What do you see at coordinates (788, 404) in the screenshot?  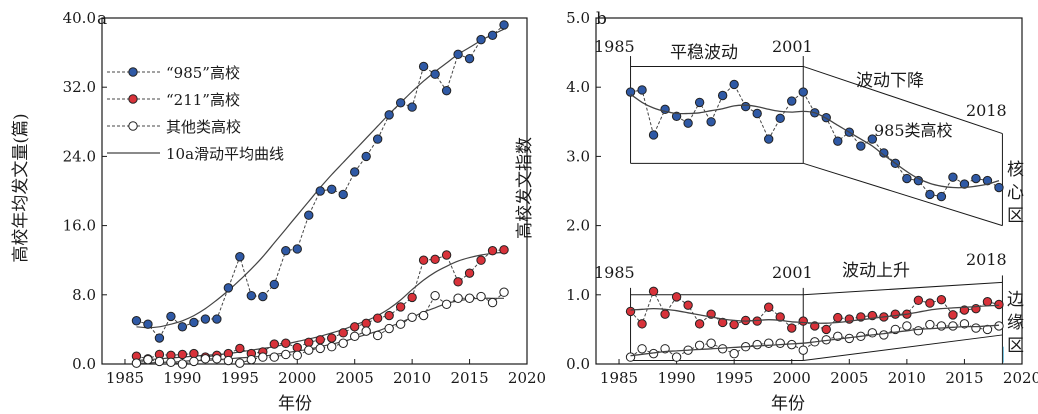 I see `panel-b-xlabel: 年份` at bounding box center [788, 404].